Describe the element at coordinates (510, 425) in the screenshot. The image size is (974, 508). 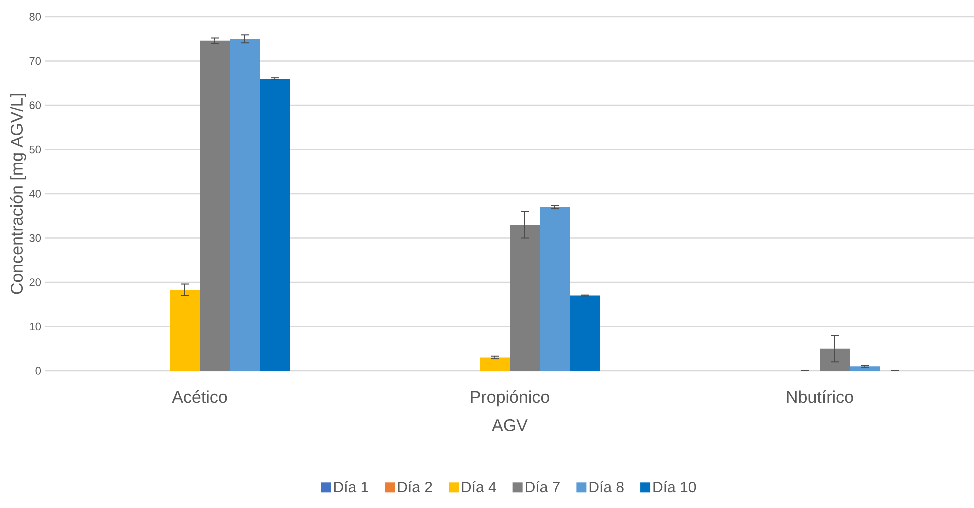
I see `x-axis-title: AGV` at that location.